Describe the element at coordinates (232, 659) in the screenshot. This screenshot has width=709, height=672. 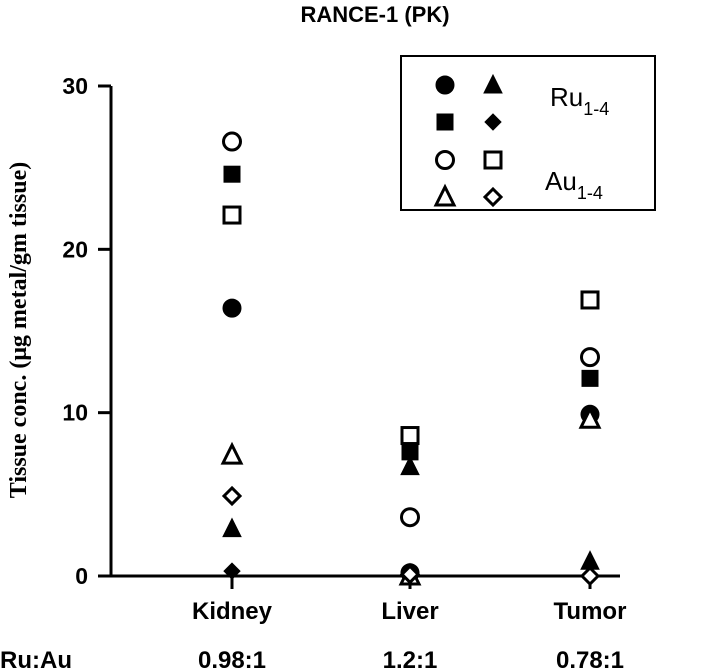
I see `ratio-value: 0.98:1` at that location.